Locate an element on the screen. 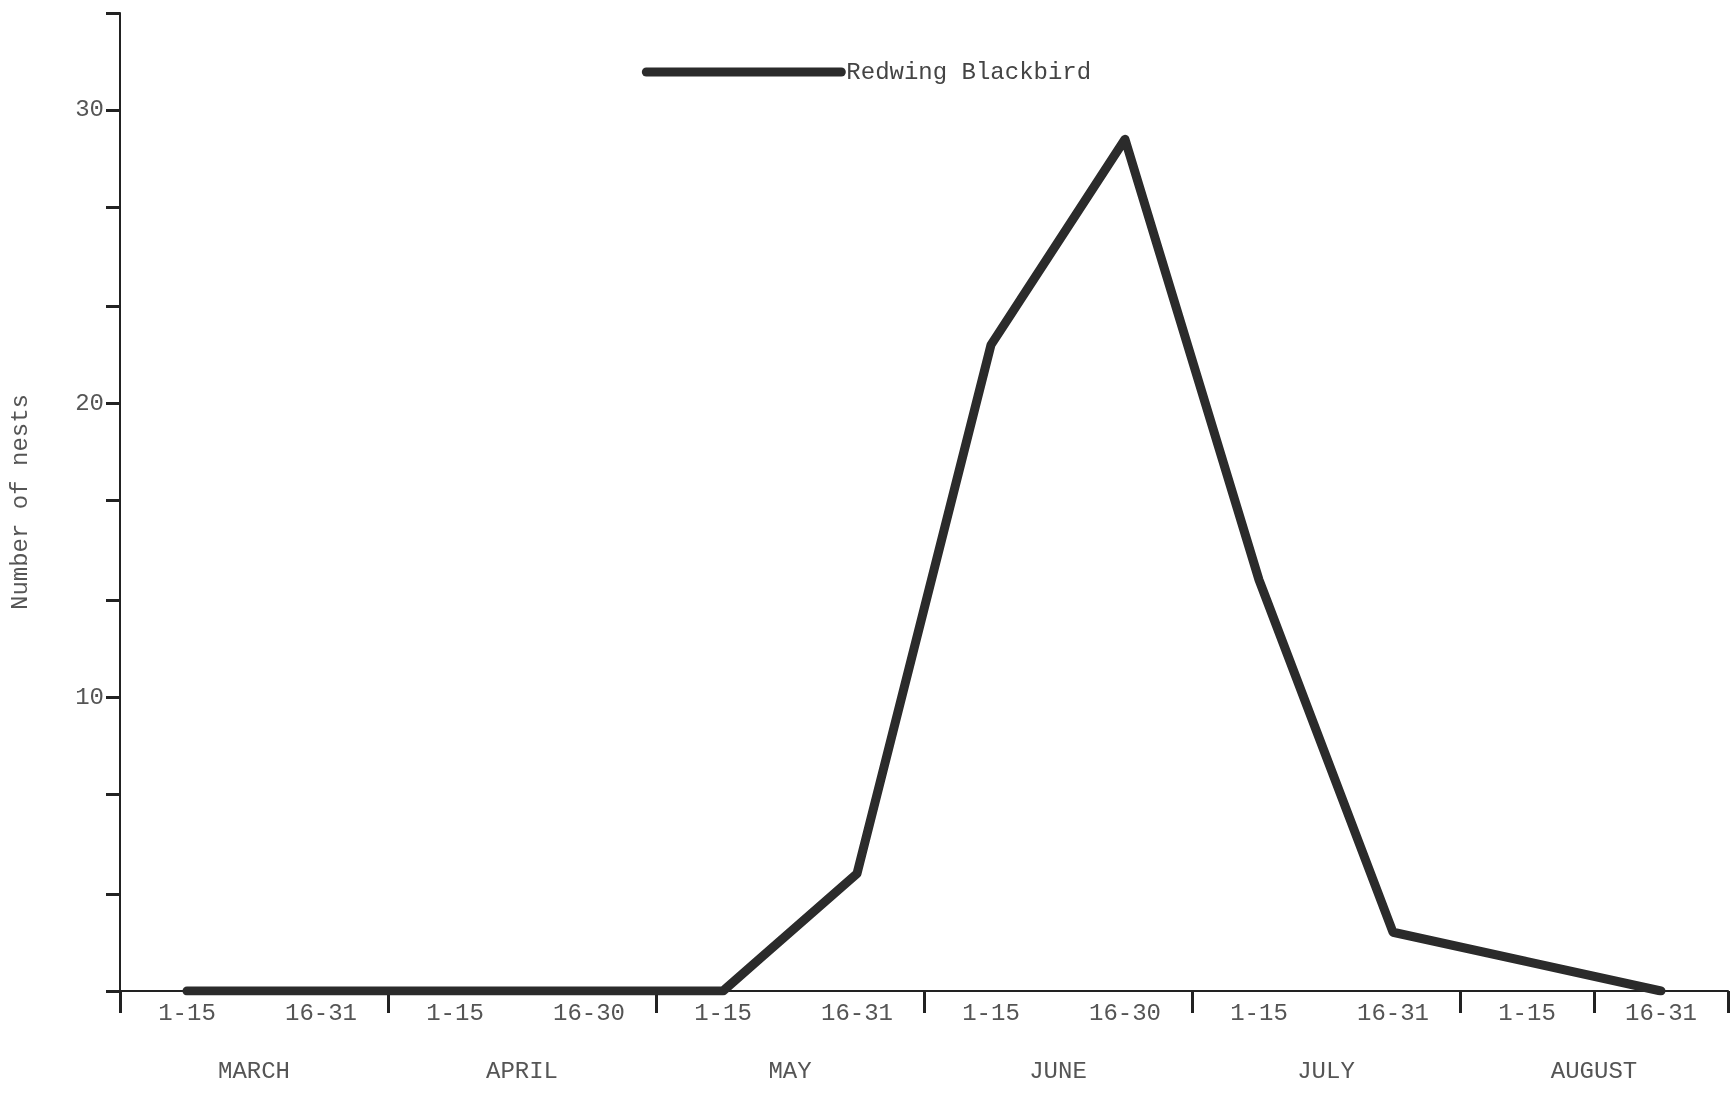 This screenshot has width=1733, height=1102. text: APRIL is located at coordinates (522, 1071).